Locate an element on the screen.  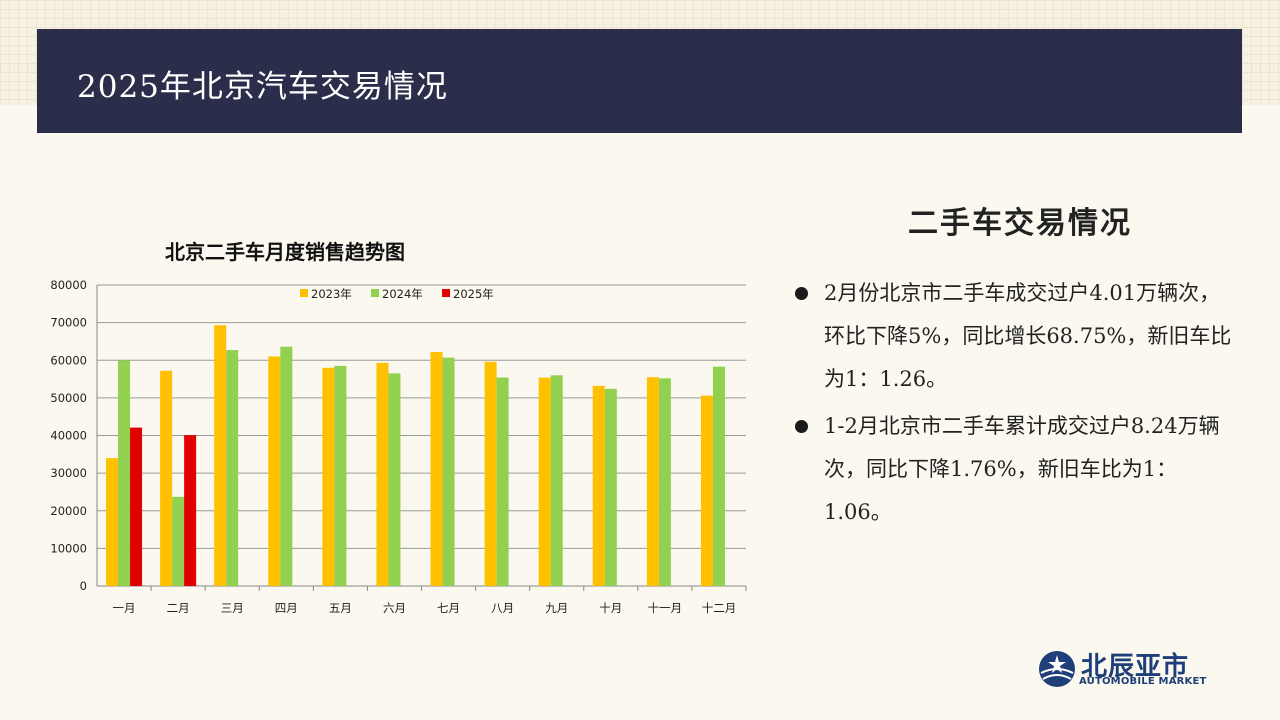
y-tick-label: 50000 is located at coordinates (68, 398).